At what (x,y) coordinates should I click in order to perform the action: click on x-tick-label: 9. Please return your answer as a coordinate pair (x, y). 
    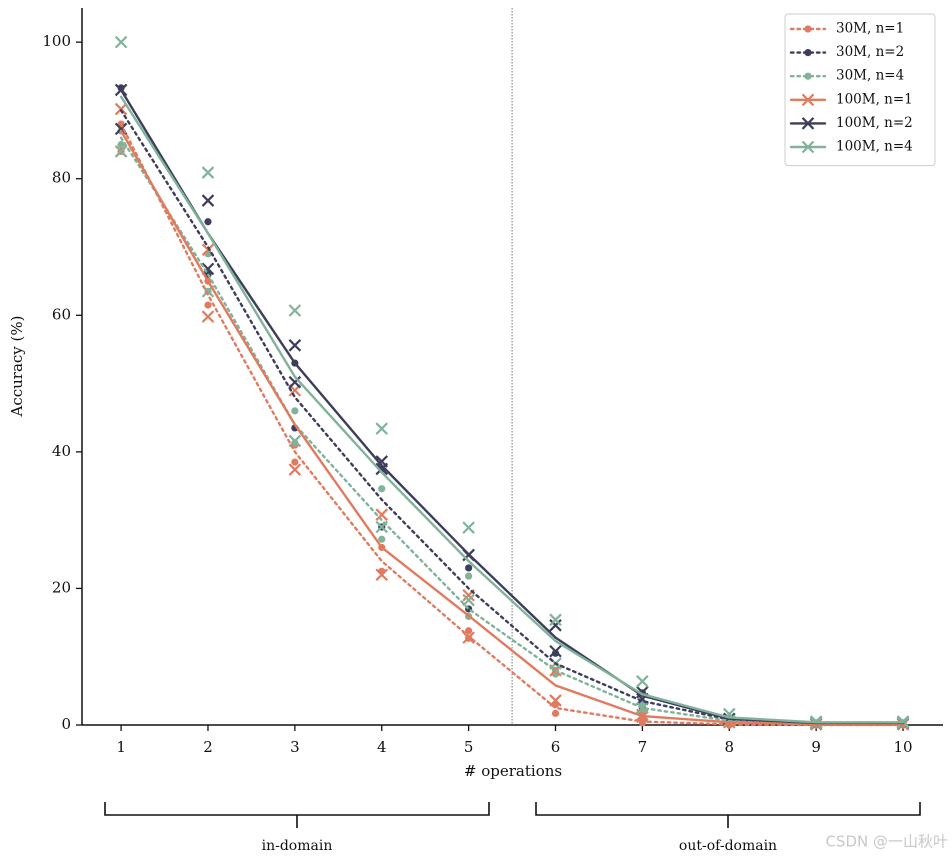
    Looking at the image, I should click on (816, 747).